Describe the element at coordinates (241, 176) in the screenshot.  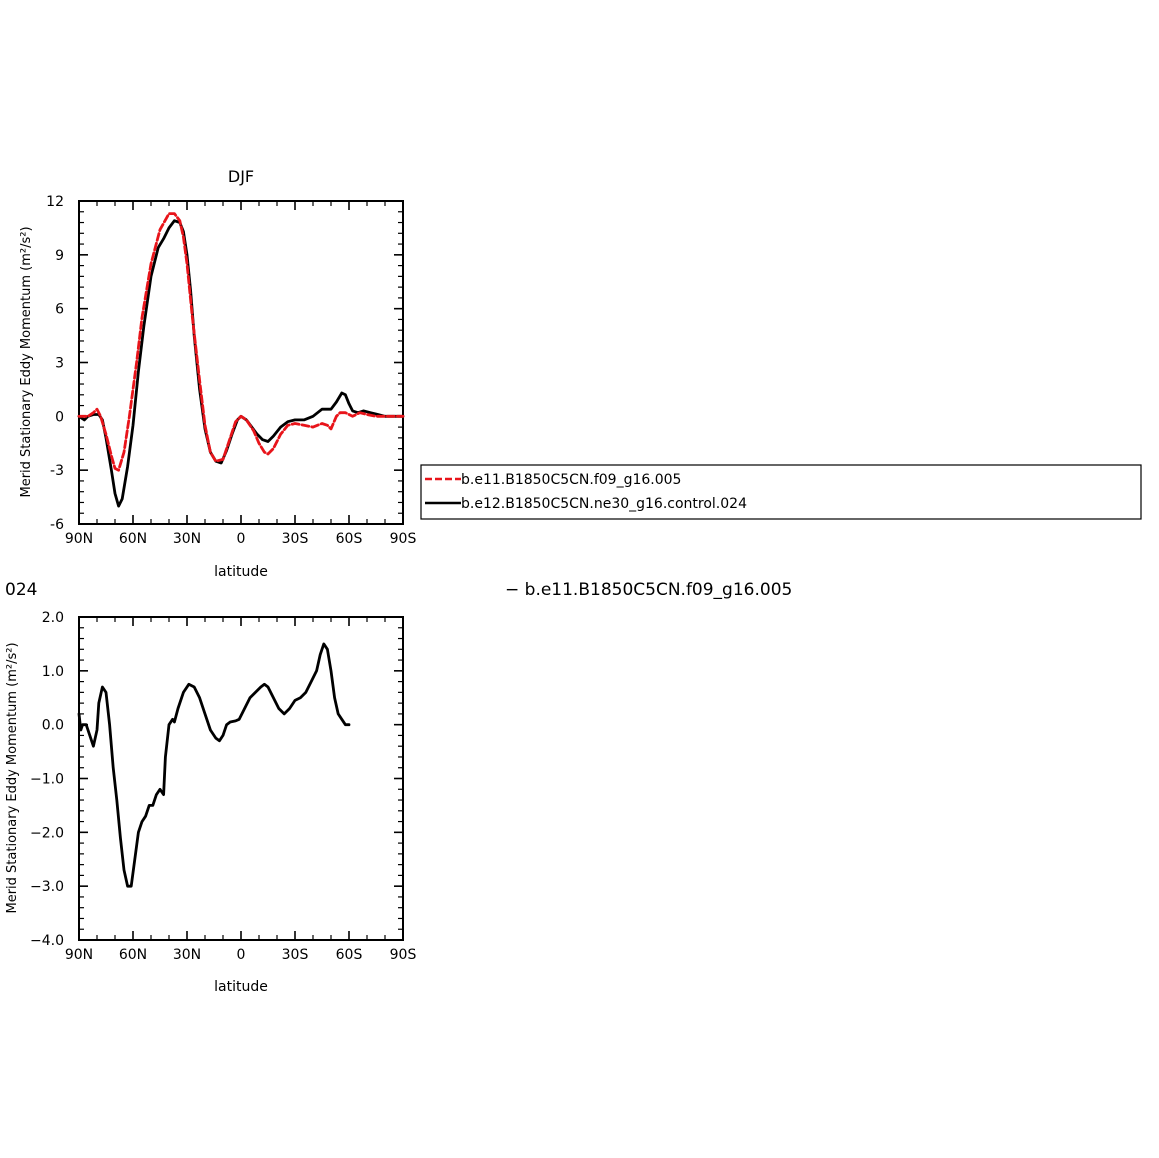
I see `chart-title: DJF` at that location.